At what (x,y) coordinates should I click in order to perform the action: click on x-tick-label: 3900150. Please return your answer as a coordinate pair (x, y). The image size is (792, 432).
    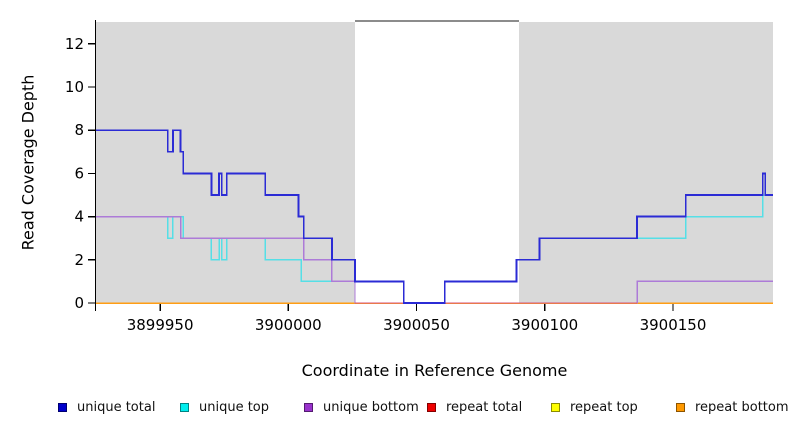
    Looking at the image, I should click on (673, 325).